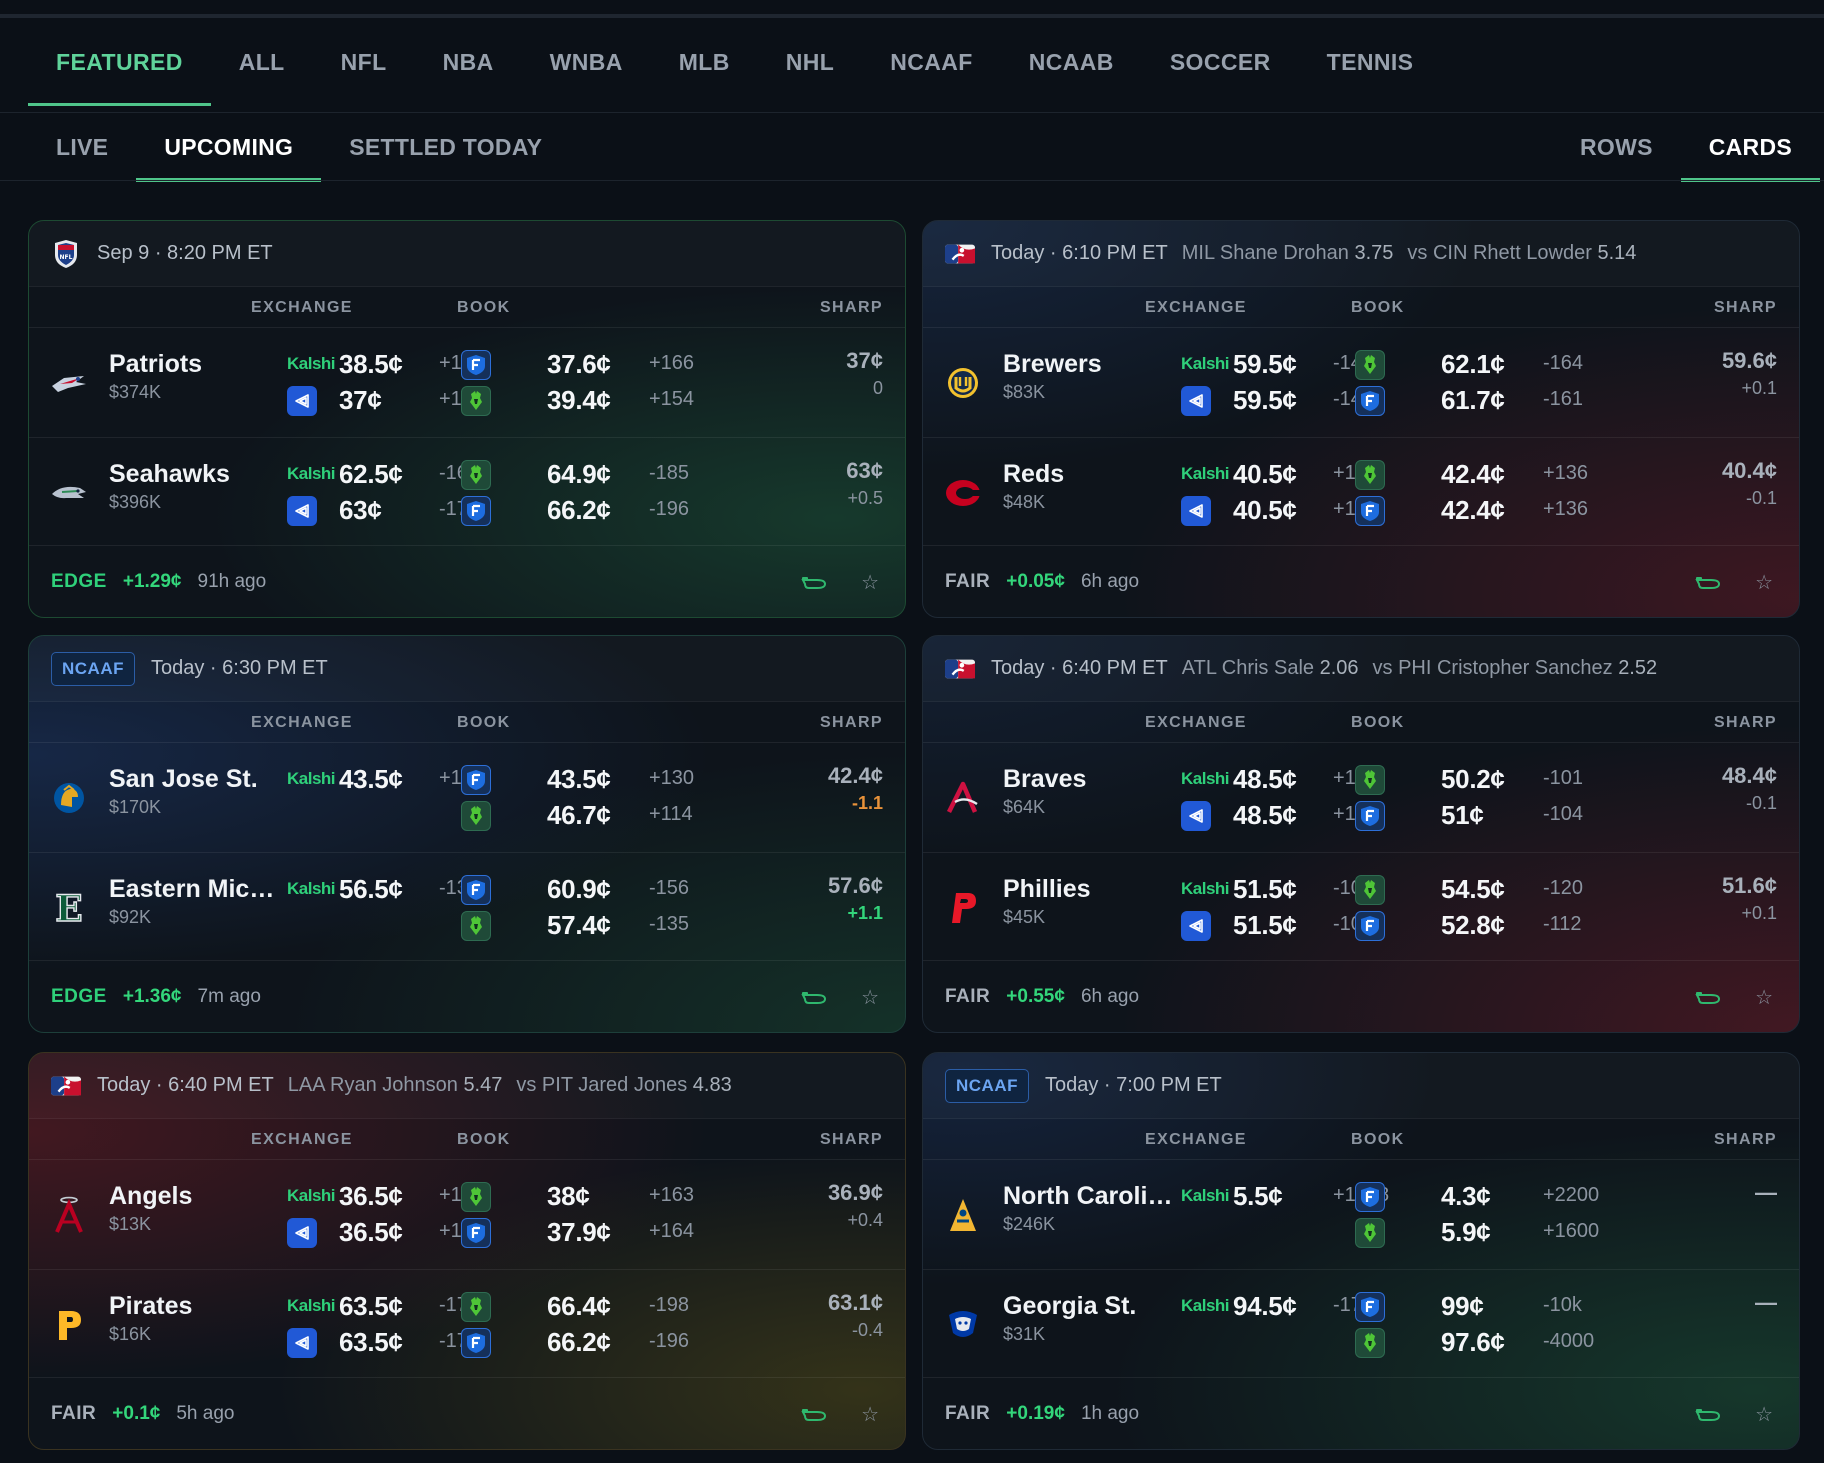 Image resolution: width=1824 pixels, height=1463 pixels. I want to click on book-price: 4.3¢, so click(1466, 1196).